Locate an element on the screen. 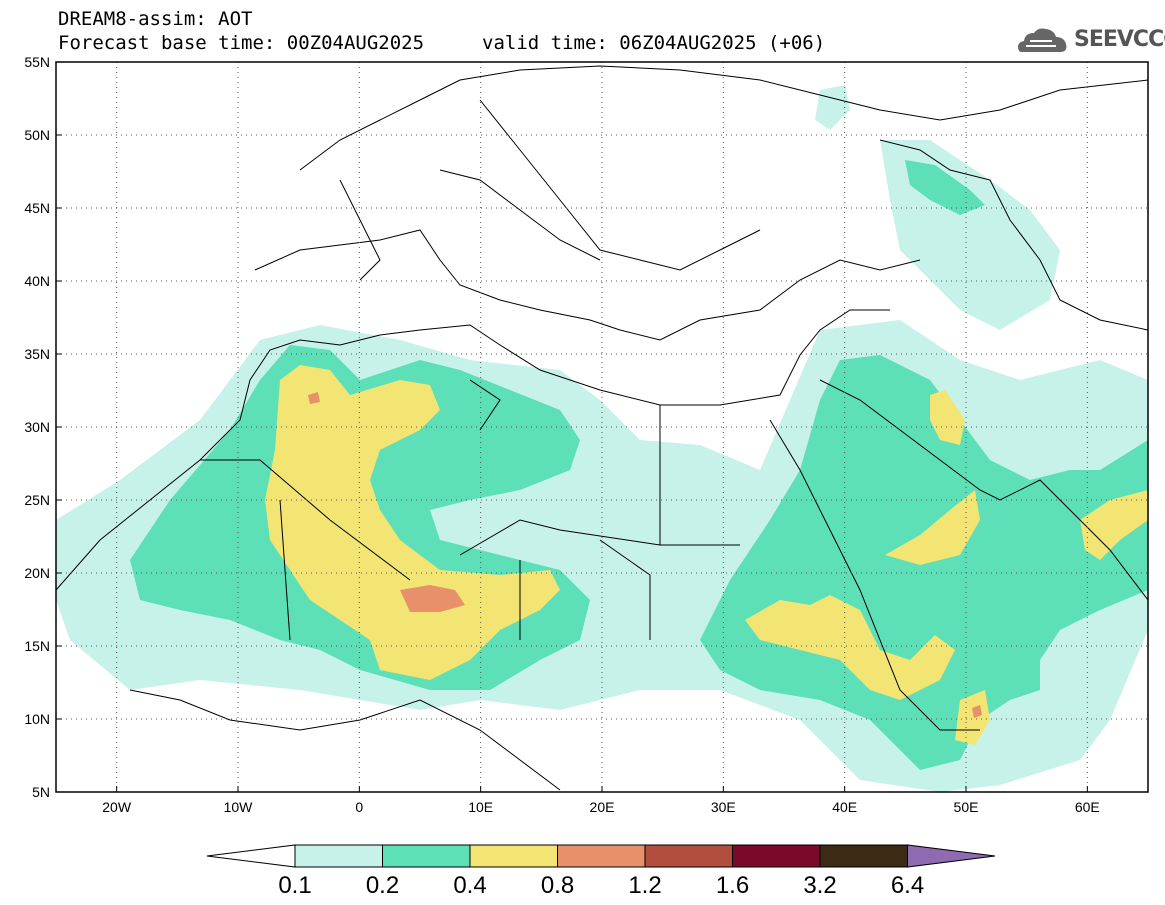 The image size is (1165, 905). colorbar-label: 0.4 is located at coordinates (469, 885).